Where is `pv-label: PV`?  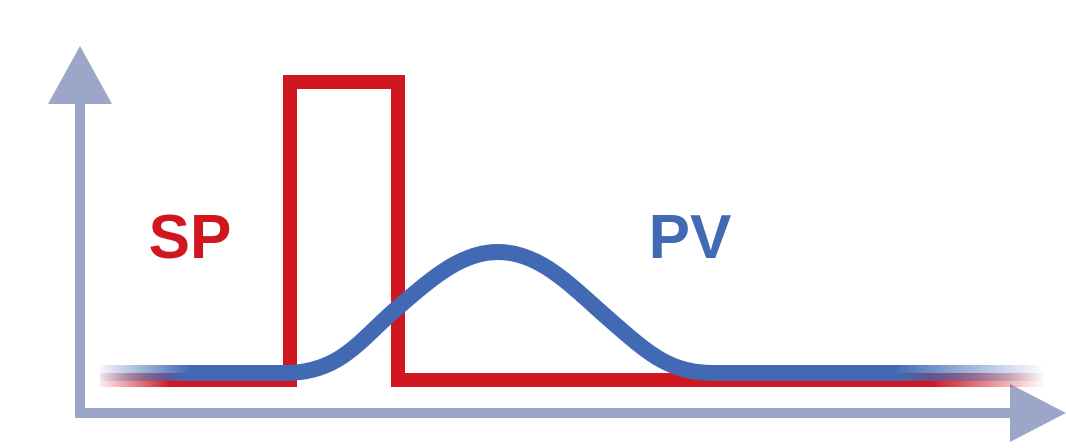 pv-label: PV is located at coordinates (690, 237).